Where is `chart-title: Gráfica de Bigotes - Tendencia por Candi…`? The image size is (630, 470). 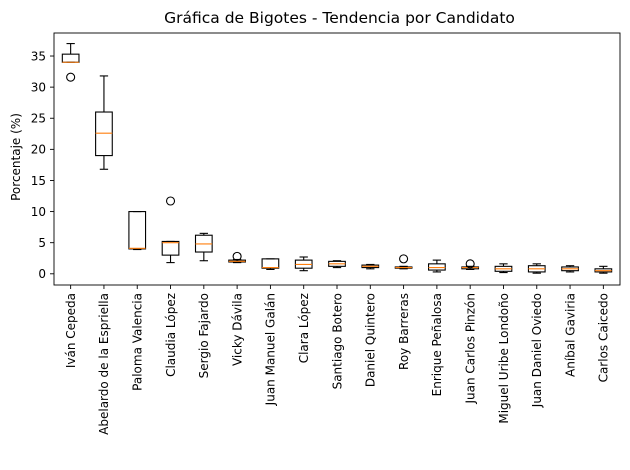
chart-title: Gráfica de Bigotes - Tendencia por Candi… is located at coordinates (339, 18).